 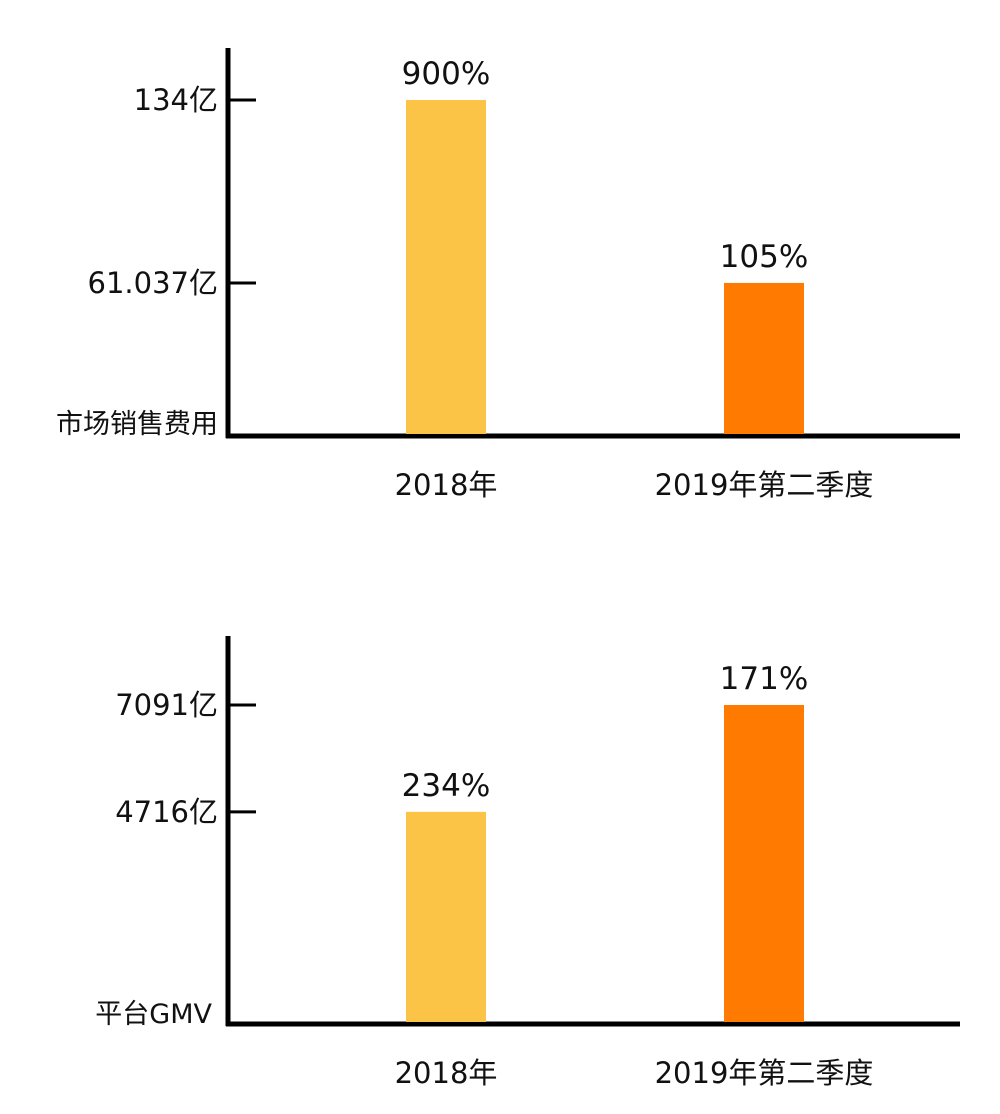 I want to click on y-tick-label: 7091亿, so click(x=166, y=705).